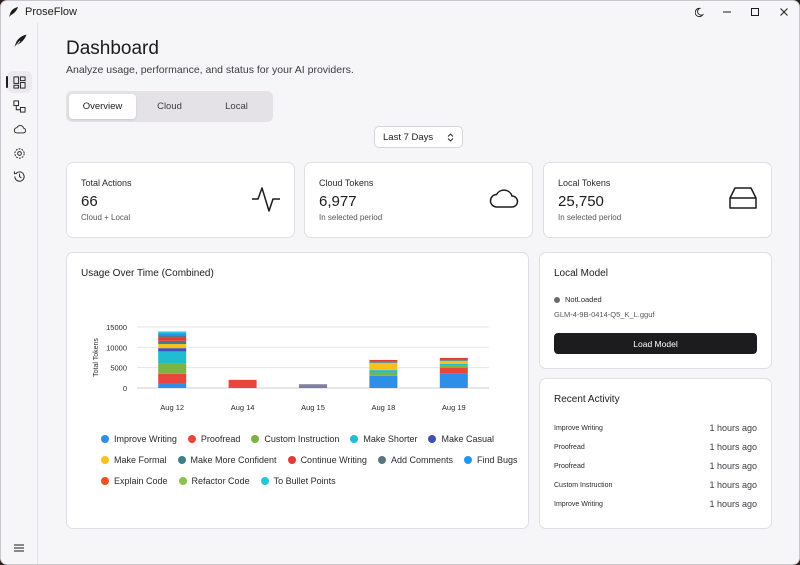 The image size is (800, 565). Describe the element at coordinates (755, 12) in the screenshot. I see `maximize-button` at that location.